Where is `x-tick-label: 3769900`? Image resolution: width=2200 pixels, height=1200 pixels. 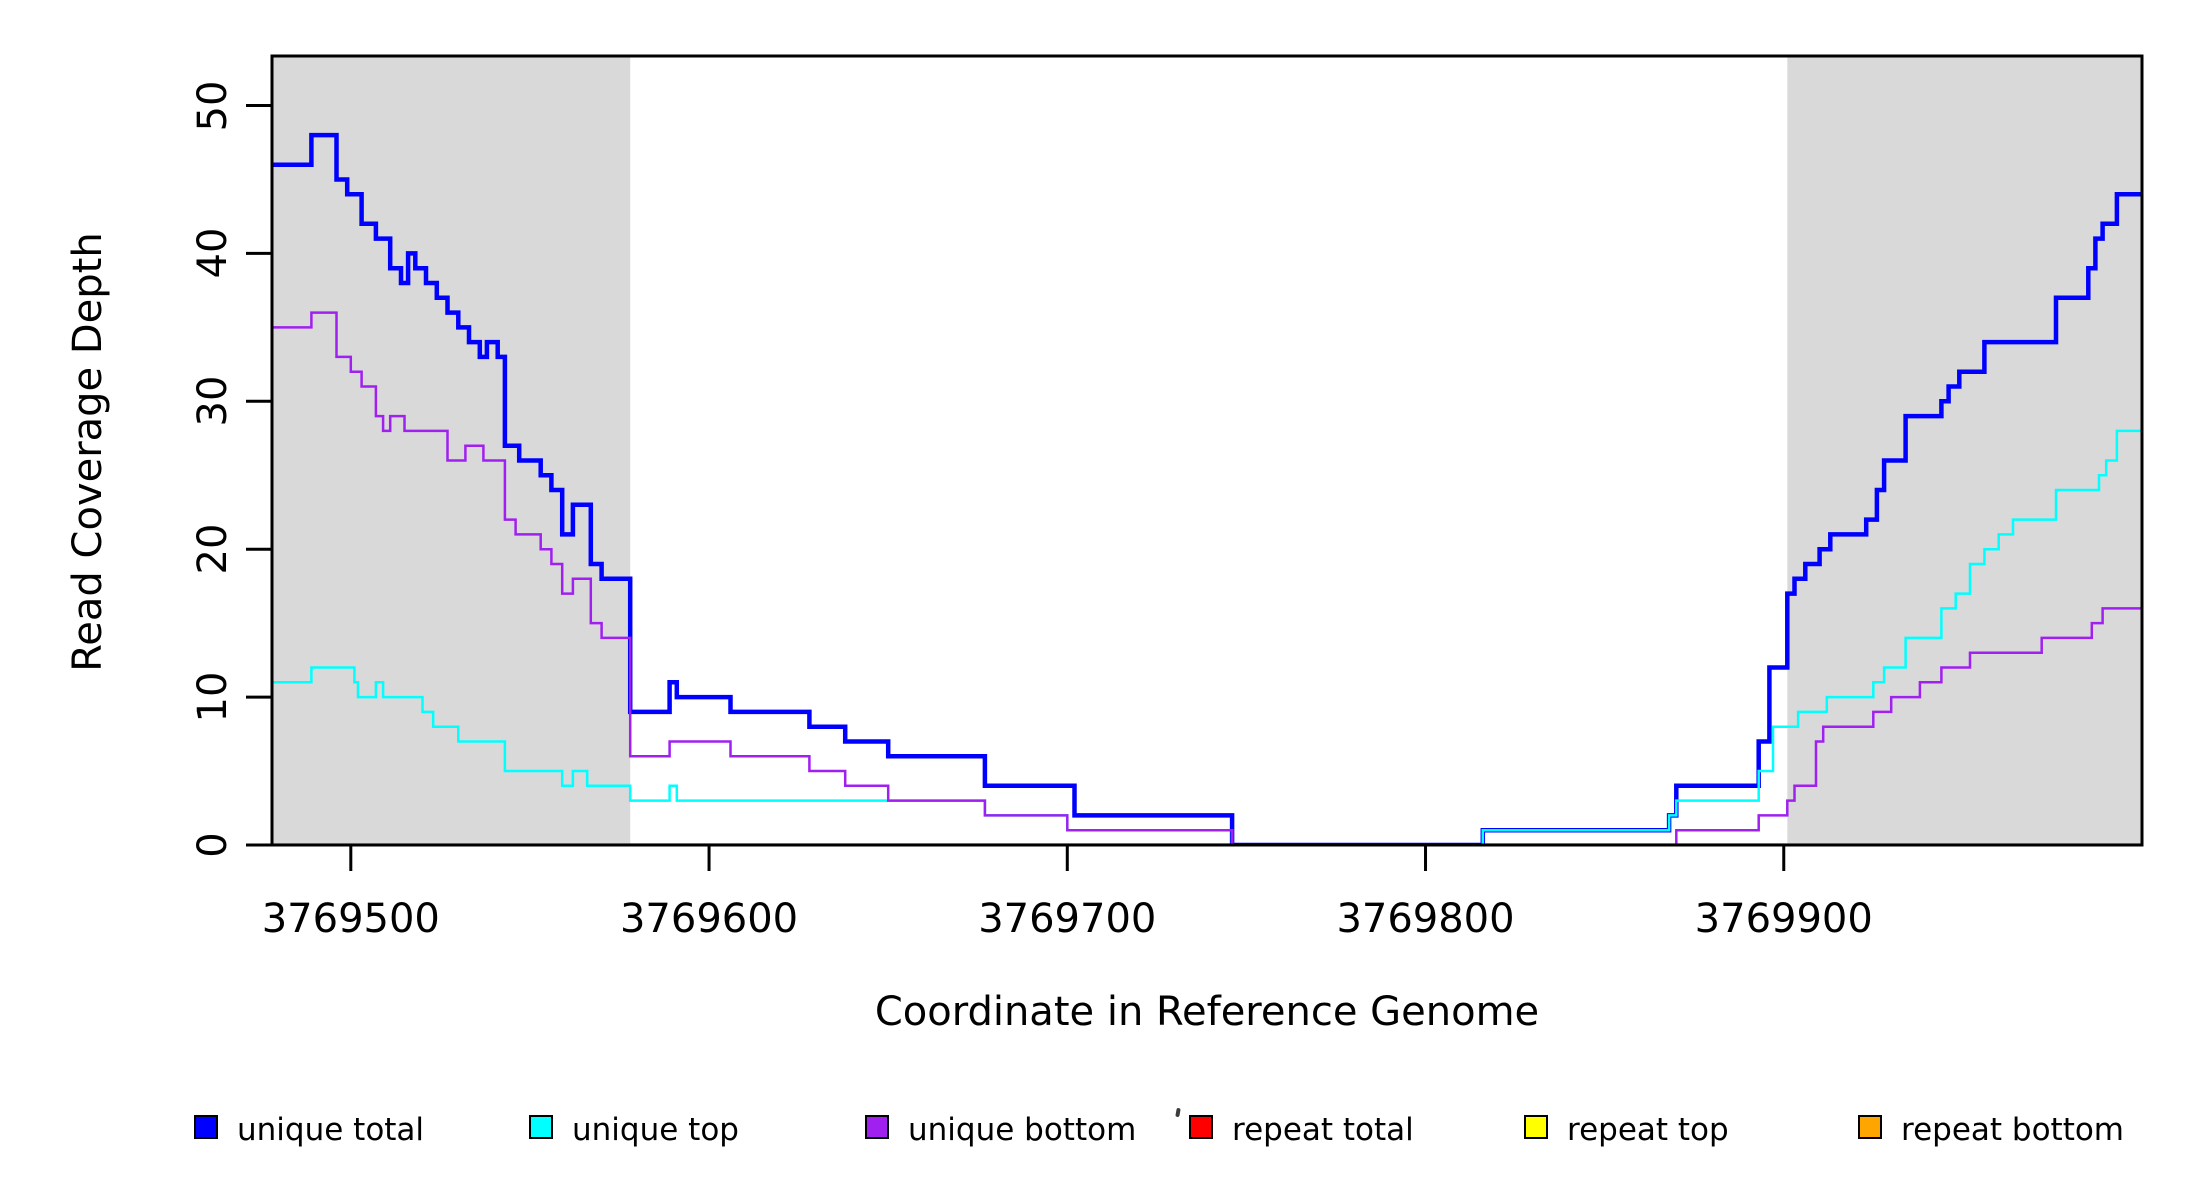
x-tick-label: 3769900 is located at coordinates (1783, 919).